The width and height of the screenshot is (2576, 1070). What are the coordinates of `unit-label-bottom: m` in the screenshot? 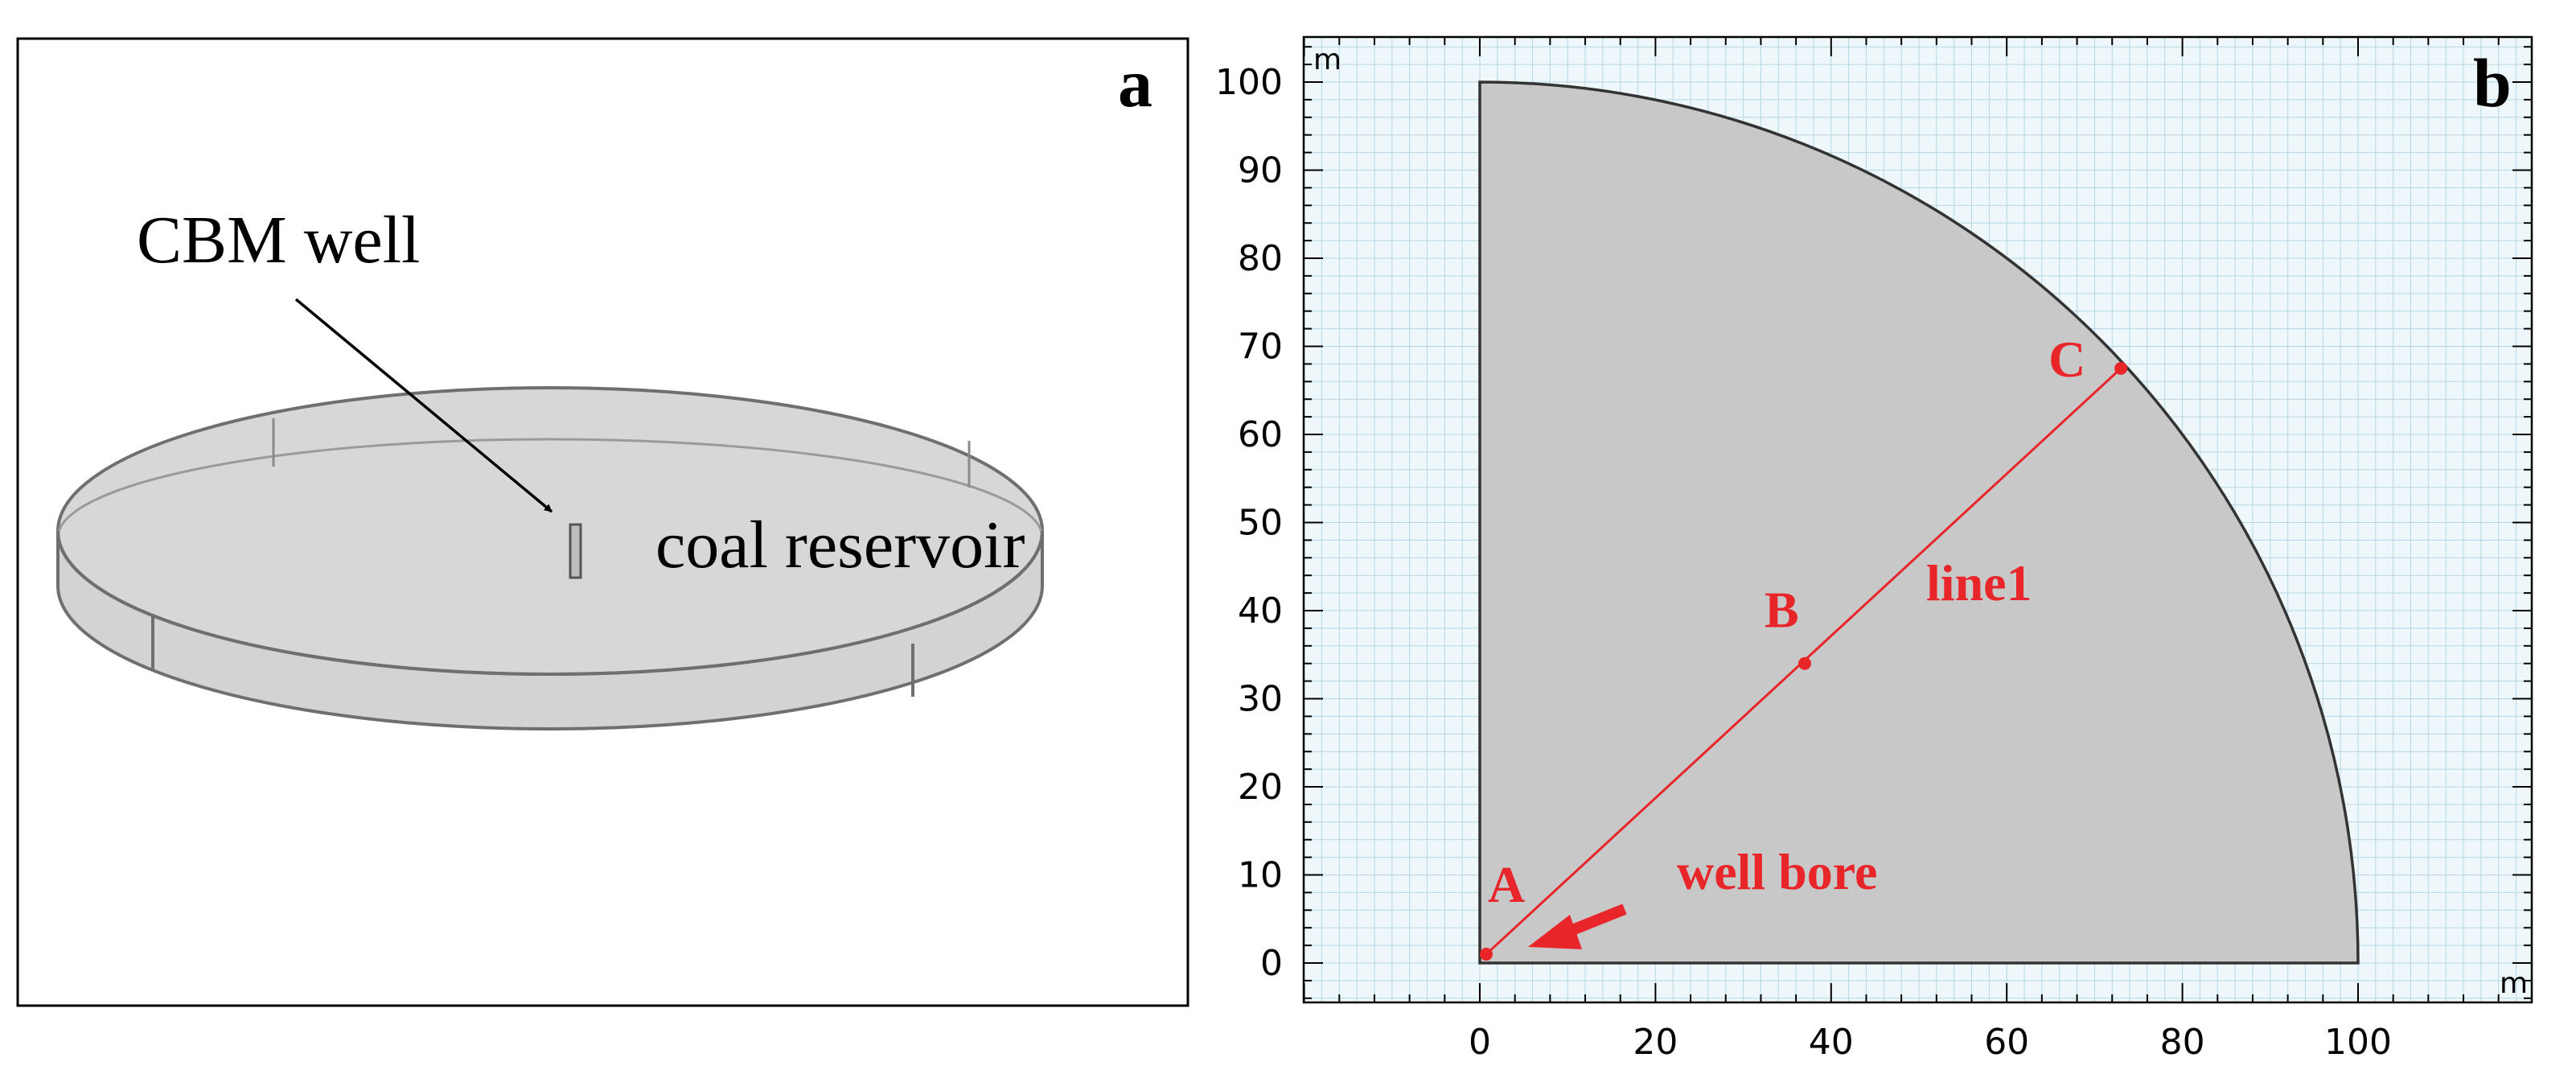 It's located at (2514, 983).